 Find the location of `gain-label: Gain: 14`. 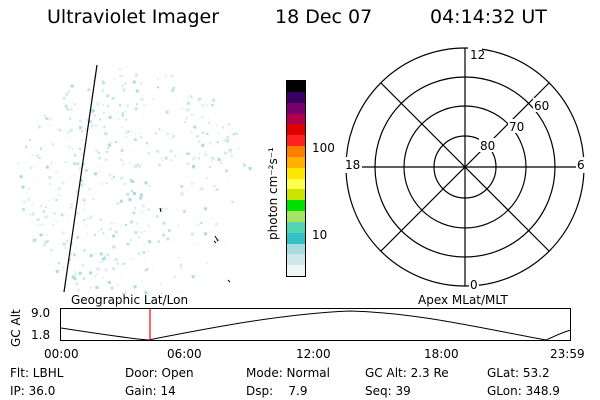

gain-label: Gain: 14 is located at coordinates (150, 391).